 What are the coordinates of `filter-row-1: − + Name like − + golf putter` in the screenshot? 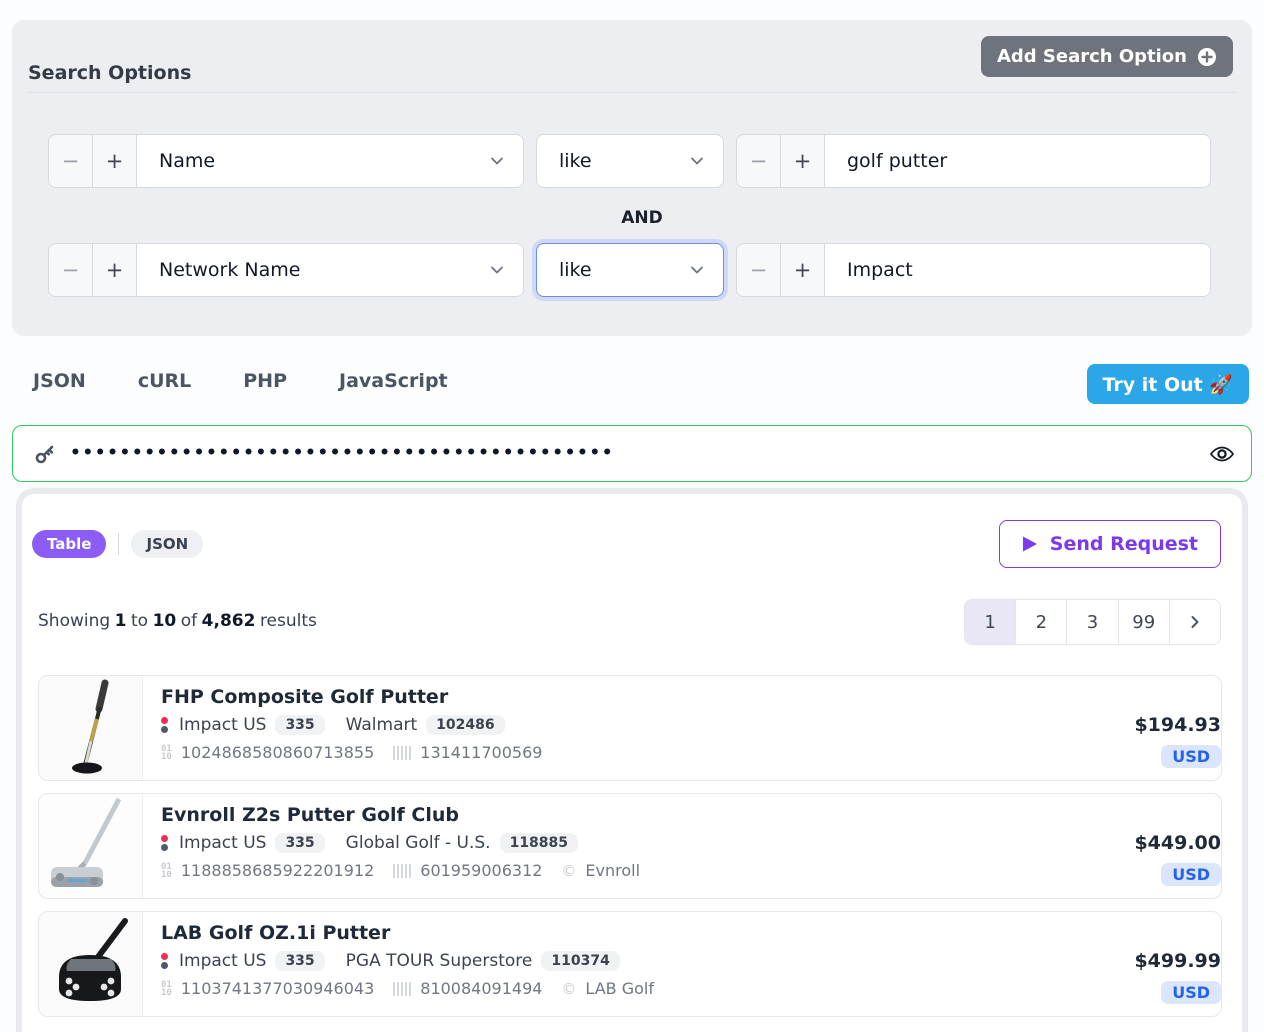 It's located at (629, 161).